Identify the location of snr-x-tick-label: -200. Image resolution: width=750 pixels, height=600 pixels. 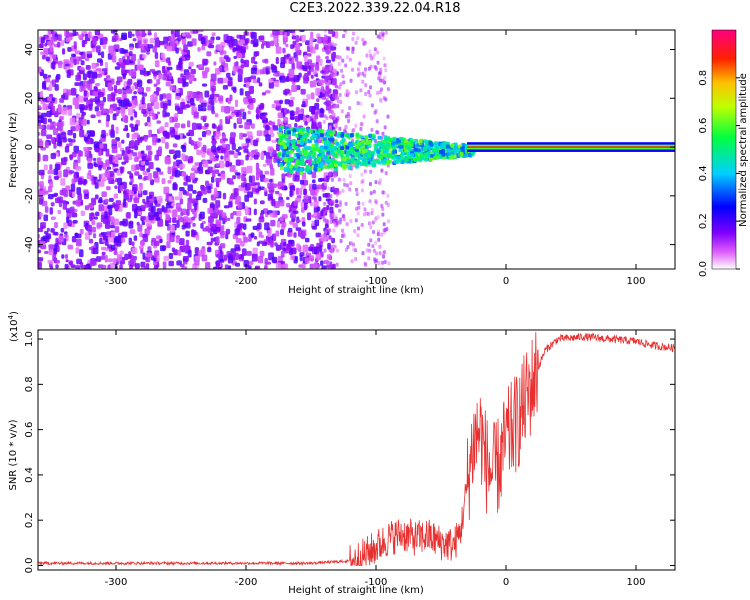
(246, 582).